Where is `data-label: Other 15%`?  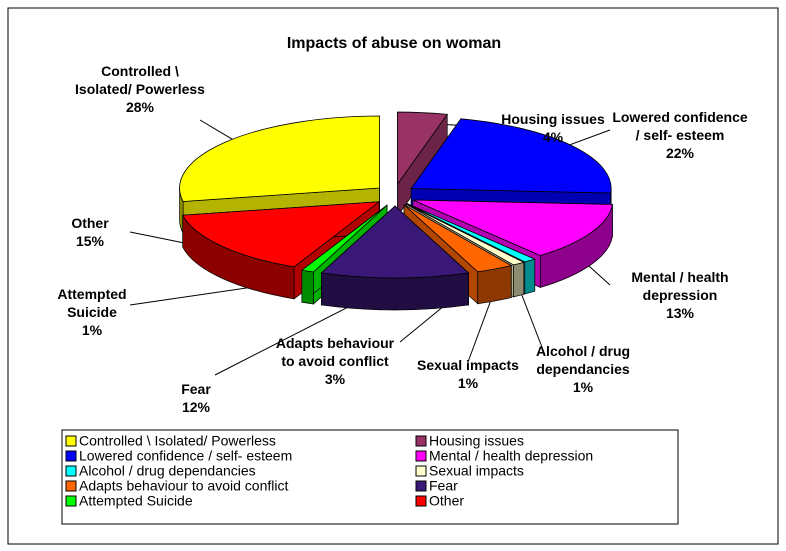 data-label: Other 15% is located at coordinates (90, 232).